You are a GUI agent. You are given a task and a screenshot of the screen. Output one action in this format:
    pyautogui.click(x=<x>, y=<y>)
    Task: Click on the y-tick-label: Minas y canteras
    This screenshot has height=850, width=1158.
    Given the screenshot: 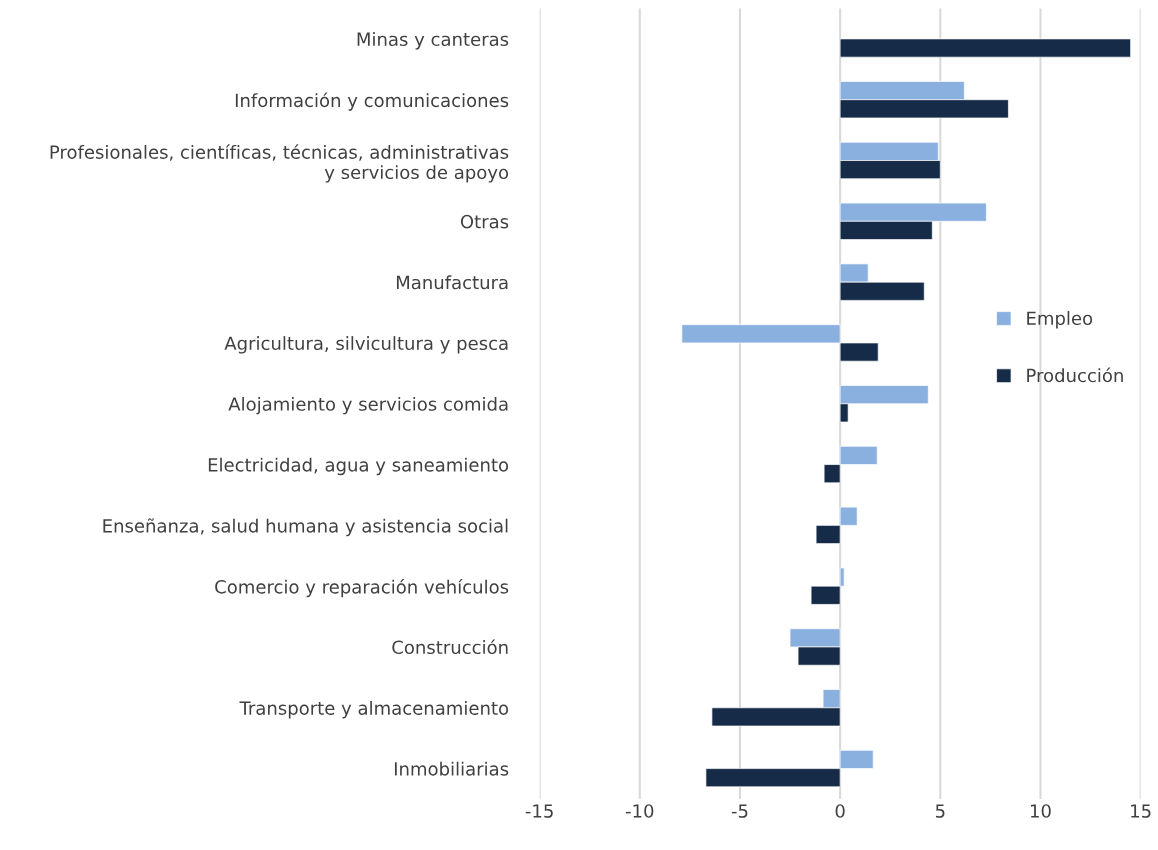 What is the action you would take?
    pyautogui.click(x=433, y=41)
    